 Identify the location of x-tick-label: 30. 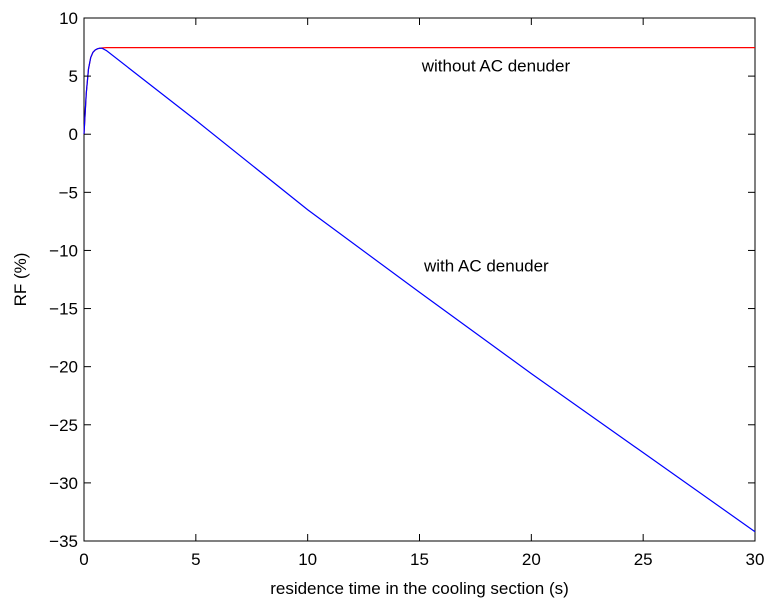
(755, 559).